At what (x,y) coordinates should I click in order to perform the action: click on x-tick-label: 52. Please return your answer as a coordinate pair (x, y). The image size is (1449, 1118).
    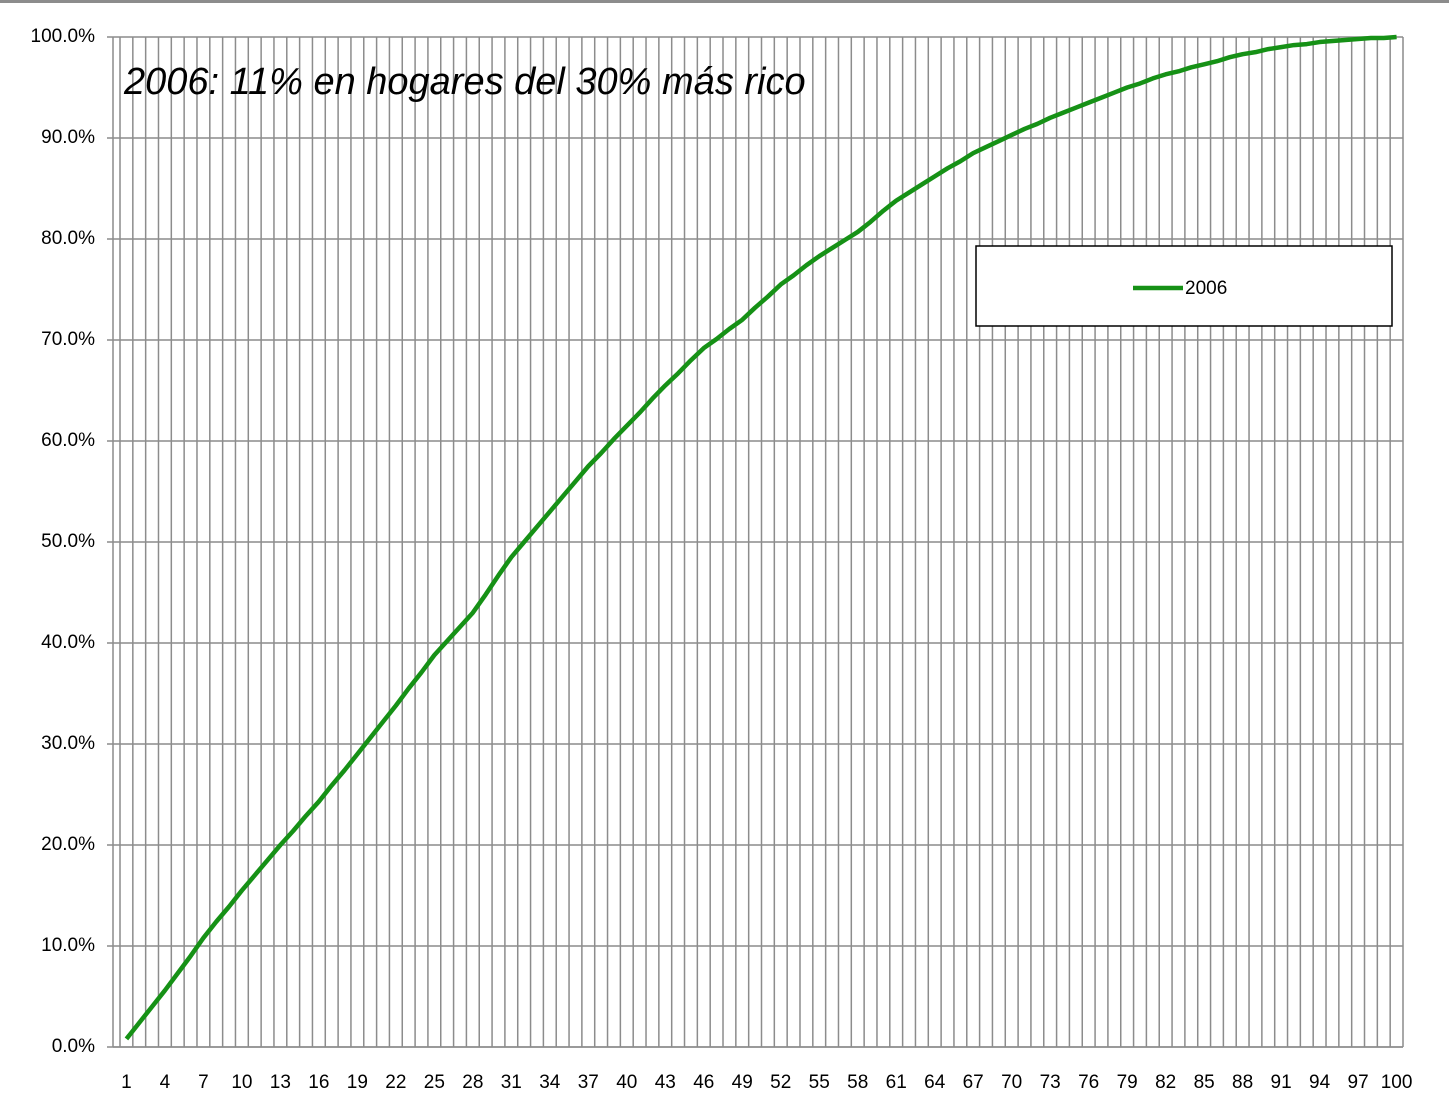
    Looking at the image, I should click on (780, 1082).